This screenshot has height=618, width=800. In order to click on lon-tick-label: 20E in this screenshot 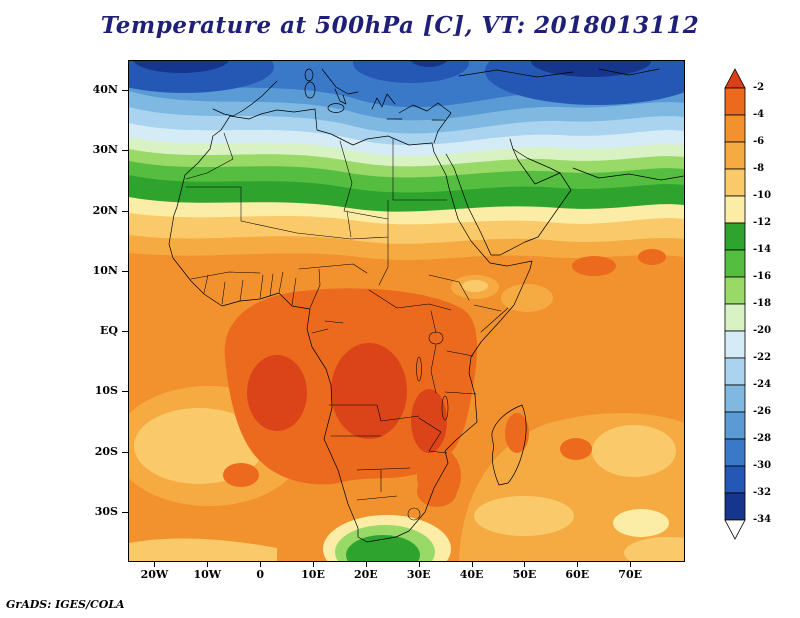, I will do `click(365, 574)`.